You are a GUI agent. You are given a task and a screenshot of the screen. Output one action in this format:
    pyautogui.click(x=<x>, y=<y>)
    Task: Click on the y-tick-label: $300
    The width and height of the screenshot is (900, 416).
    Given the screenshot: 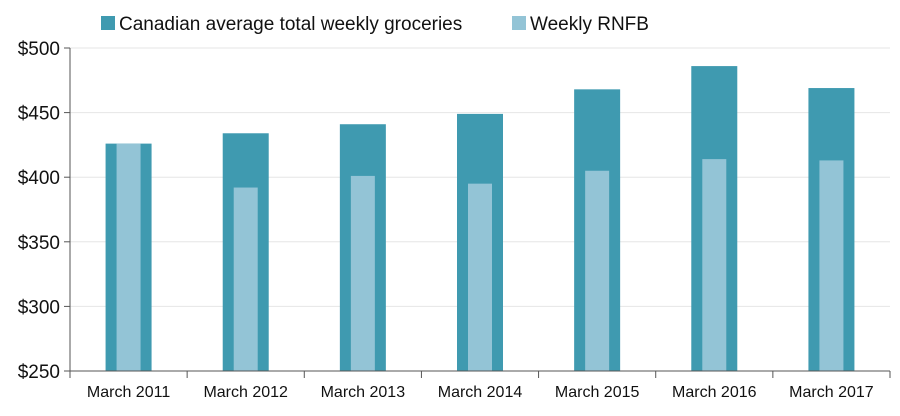 What is the action you would take?
    pyautogui.click(x=39, y=307)
    